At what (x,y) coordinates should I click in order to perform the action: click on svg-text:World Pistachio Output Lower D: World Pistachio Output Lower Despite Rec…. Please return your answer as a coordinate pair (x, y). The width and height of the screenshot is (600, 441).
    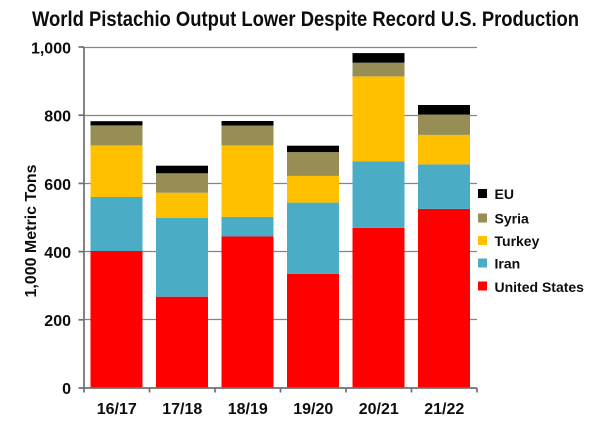
    Looking at the image, I should click on (305, 19).